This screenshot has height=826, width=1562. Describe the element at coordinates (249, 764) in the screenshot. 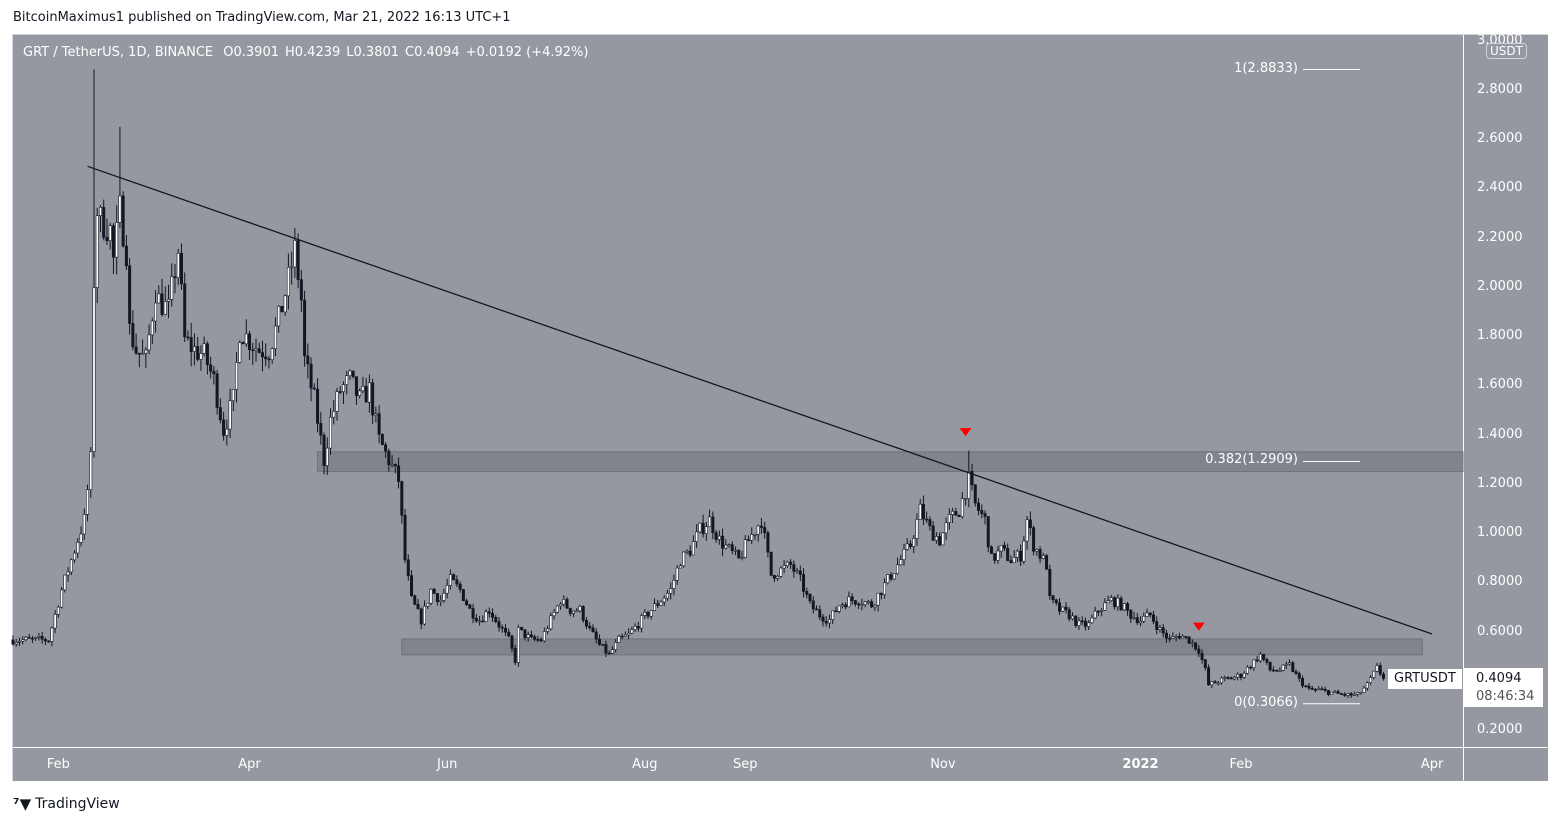

I see `time-tick: Apr` at that location.